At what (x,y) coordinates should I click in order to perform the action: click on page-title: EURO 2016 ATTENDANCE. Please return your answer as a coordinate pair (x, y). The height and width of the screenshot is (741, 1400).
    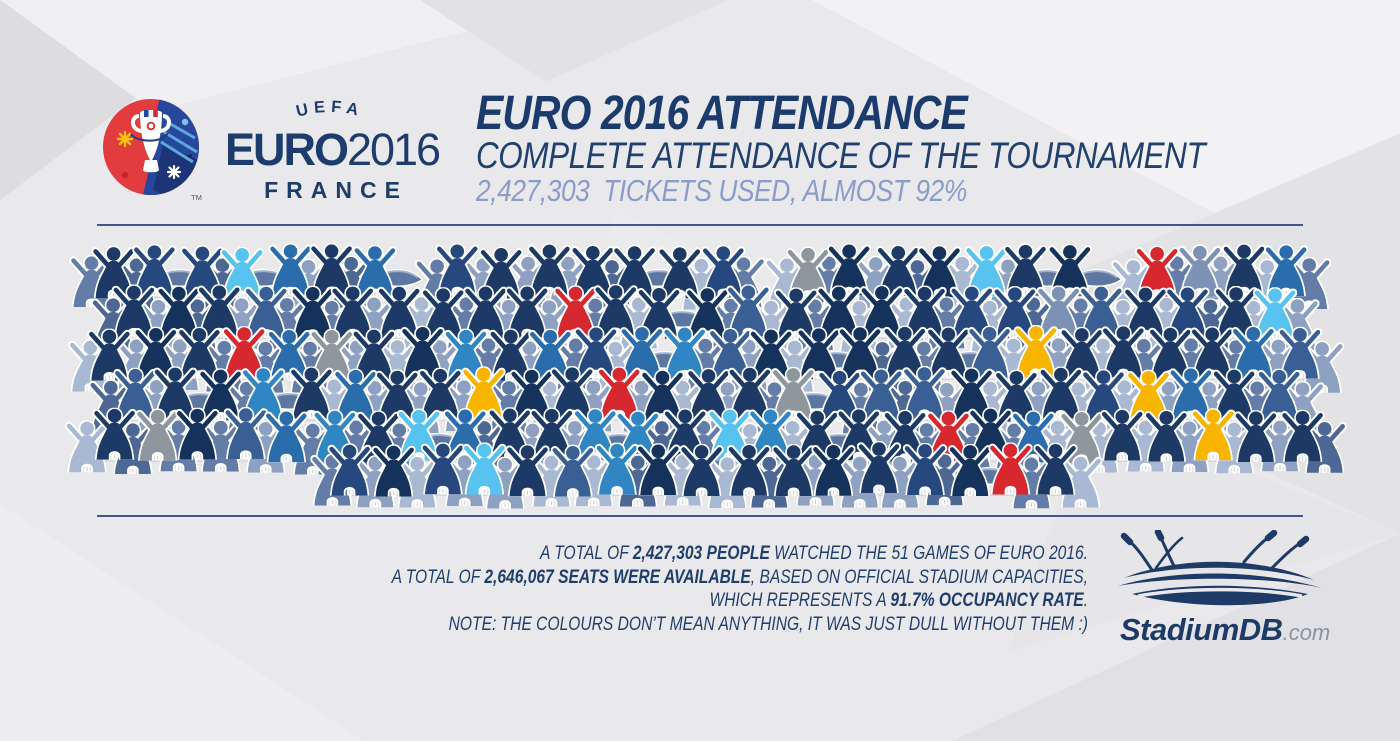
    Looking at the image, I should click on (722, 113).